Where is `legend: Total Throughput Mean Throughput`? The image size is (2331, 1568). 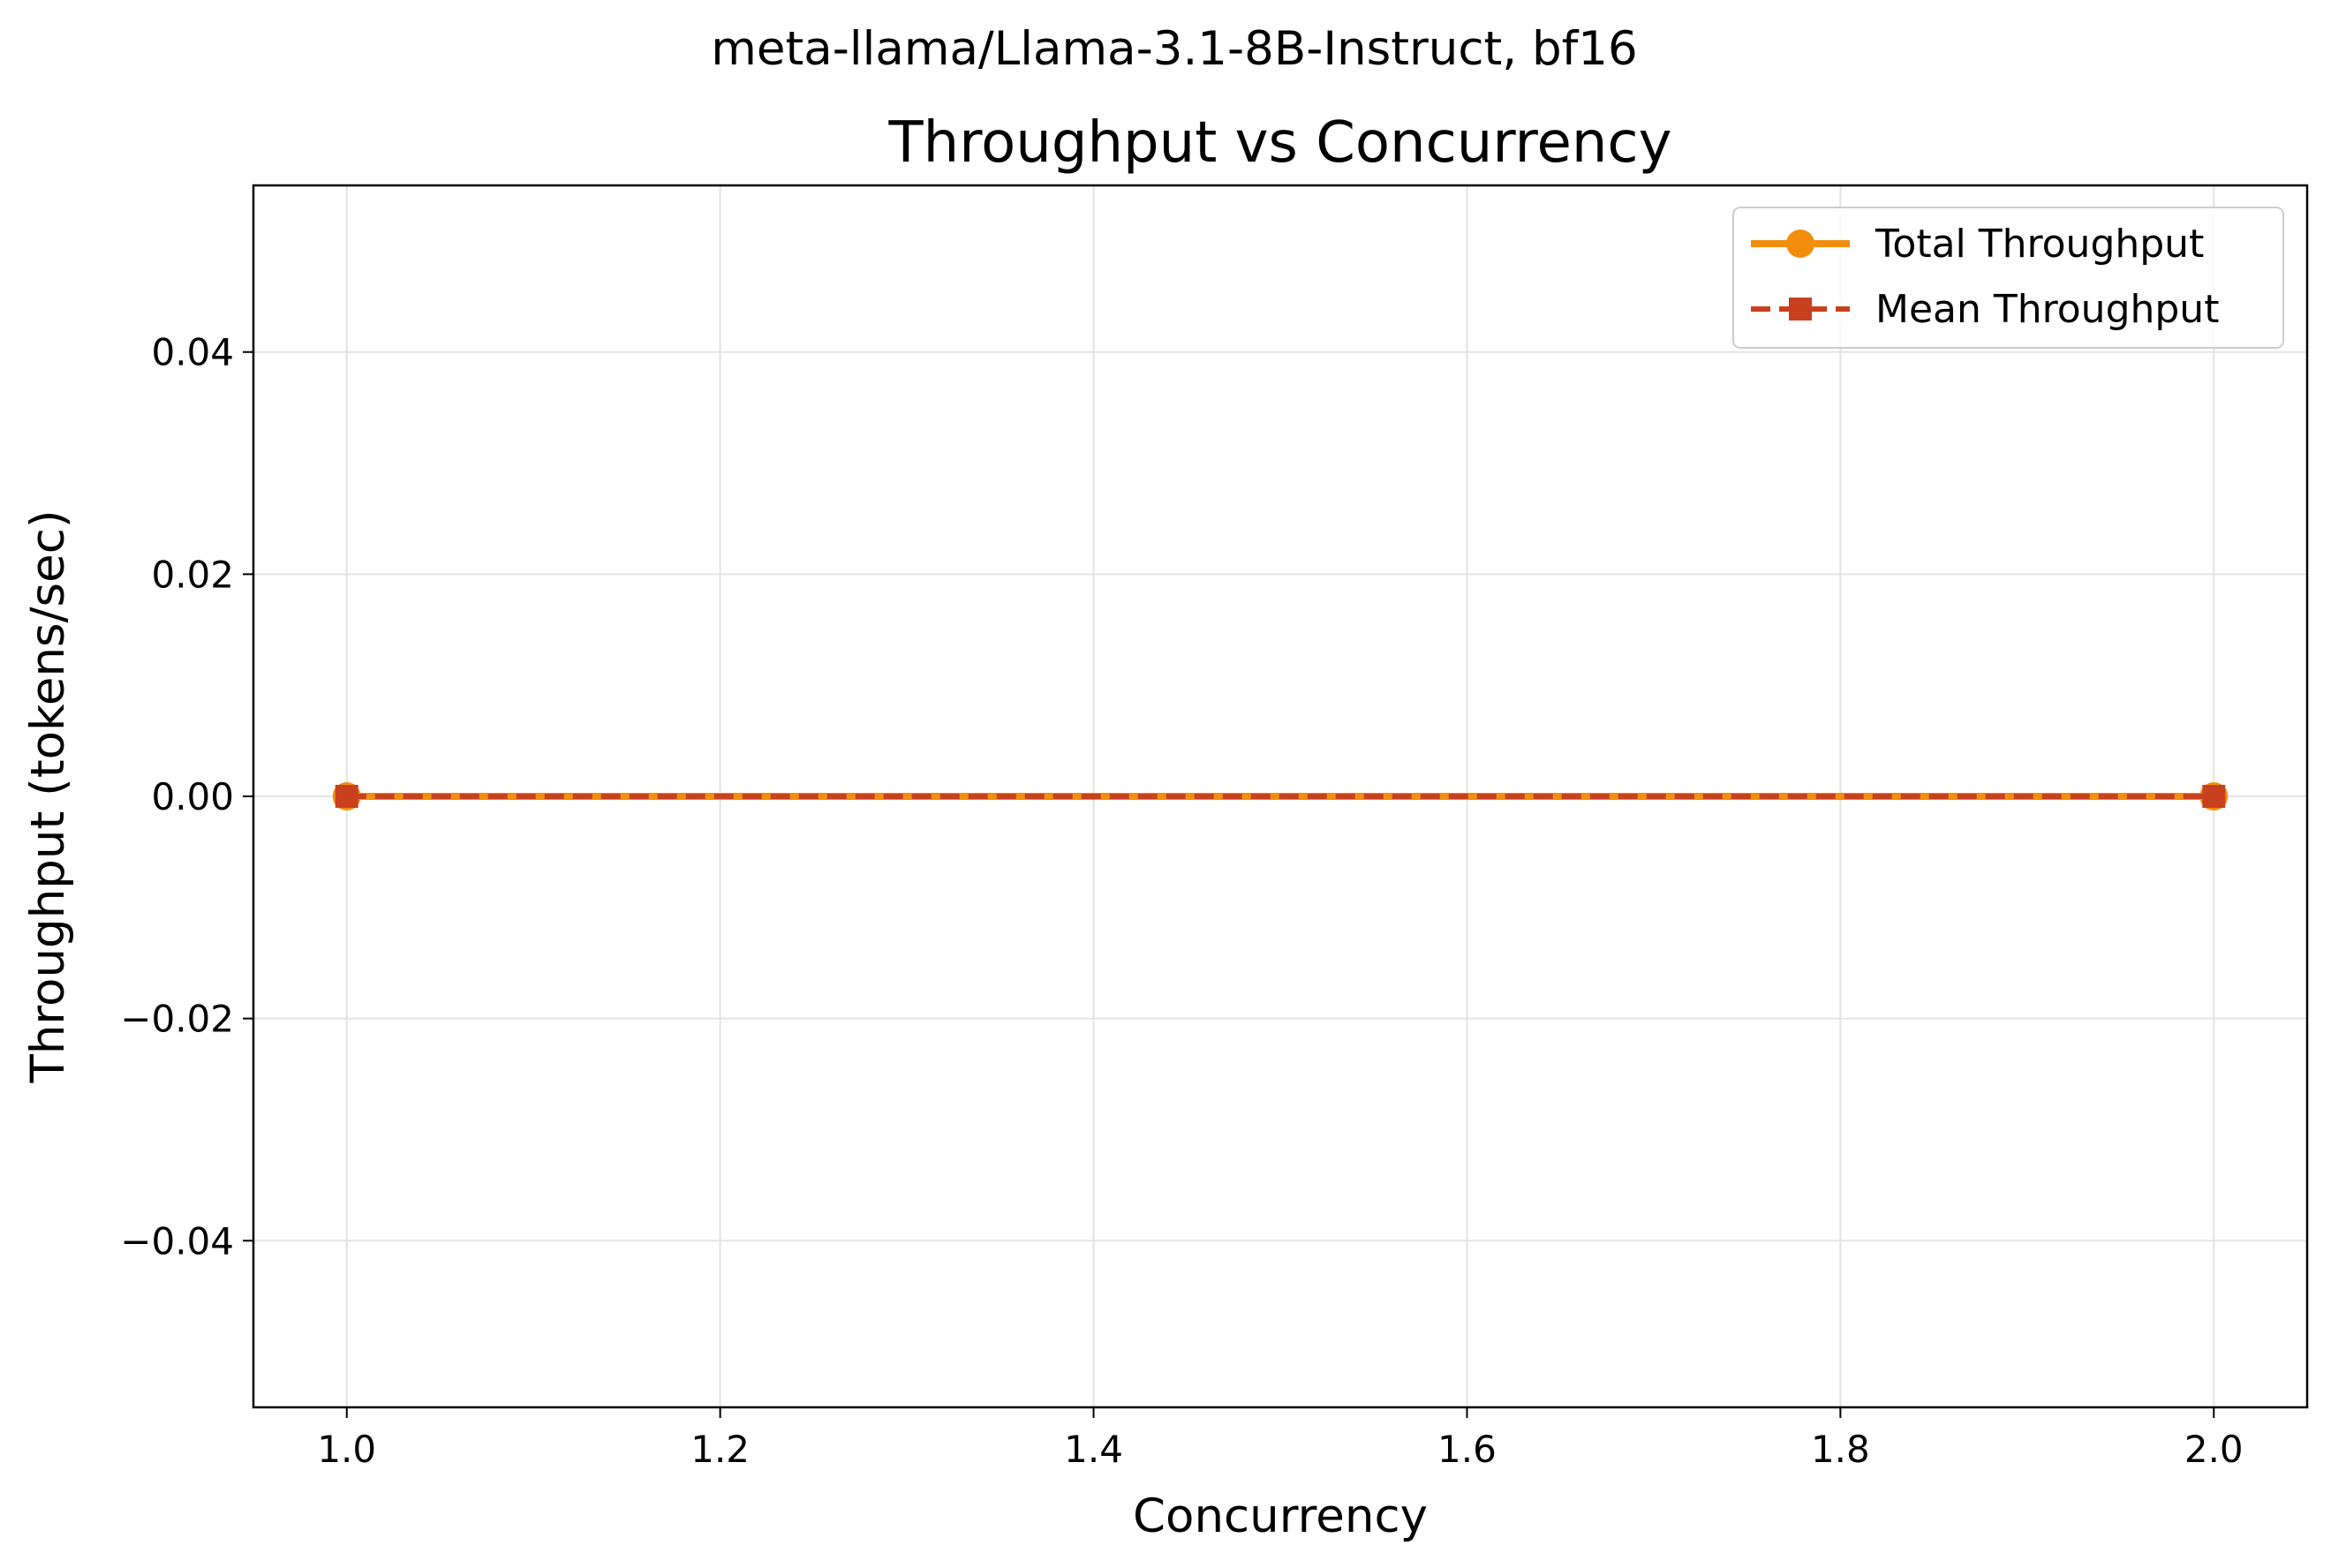
legend: Total Throughput Mean Throughput is located at coordinates (2008, 278).